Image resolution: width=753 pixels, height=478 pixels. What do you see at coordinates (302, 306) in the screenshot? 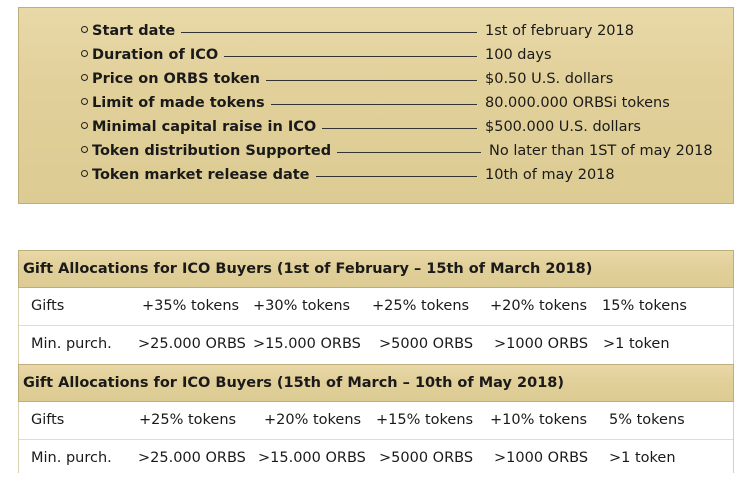
I see `gift-cell: +30% tokens` at bounding box center [302, 306].